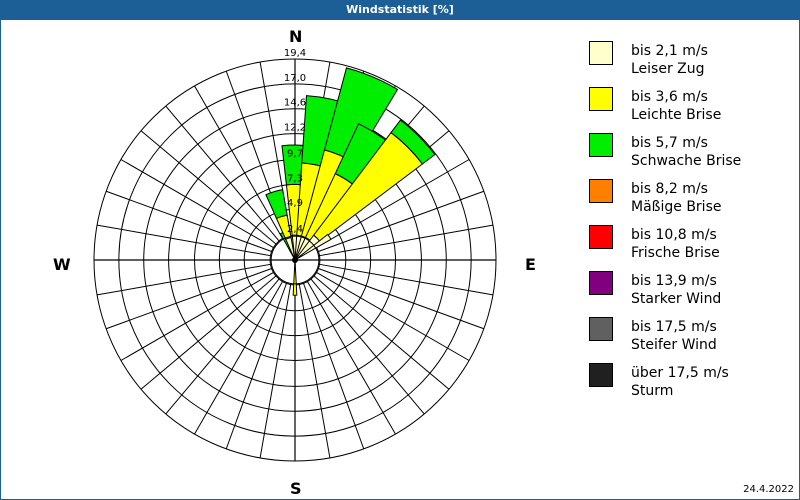  I want to click on legend-label: Schwache Brise, so click(686, 161).